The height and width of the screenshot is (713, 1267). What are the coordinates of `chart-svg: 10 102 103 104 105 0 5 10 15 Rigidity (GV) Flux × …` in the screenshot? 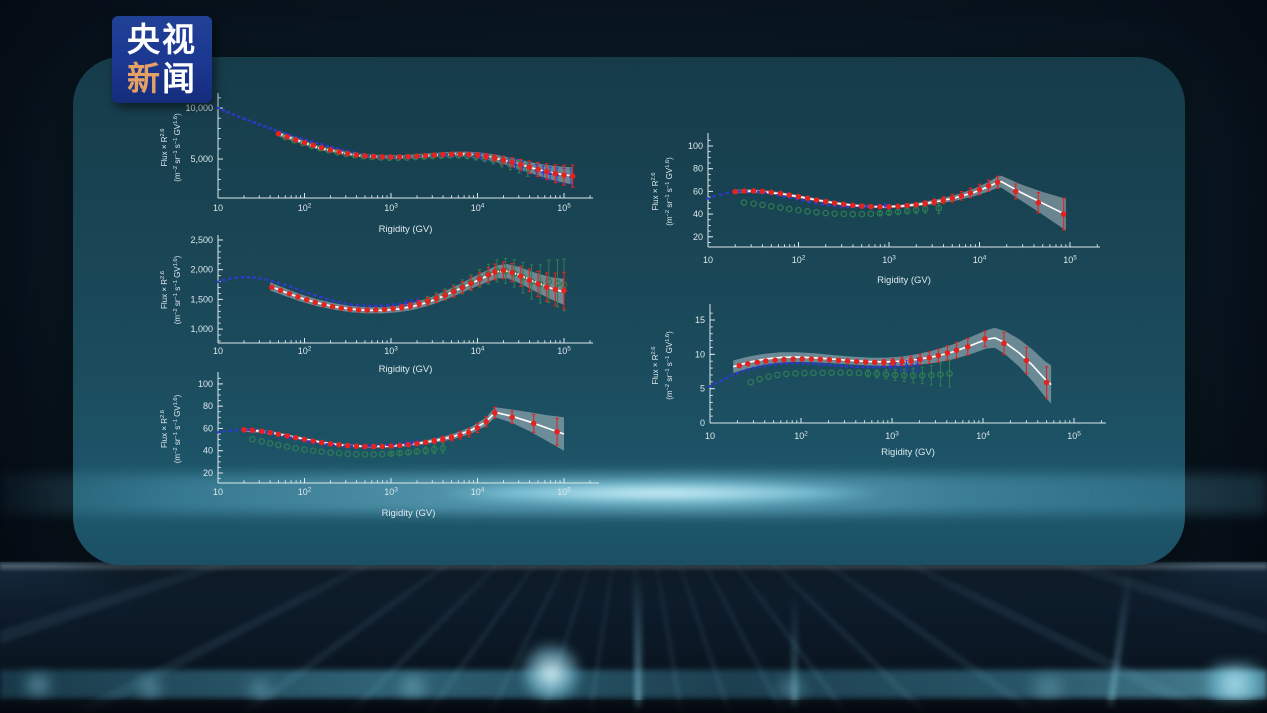 It's located at (878, 381).